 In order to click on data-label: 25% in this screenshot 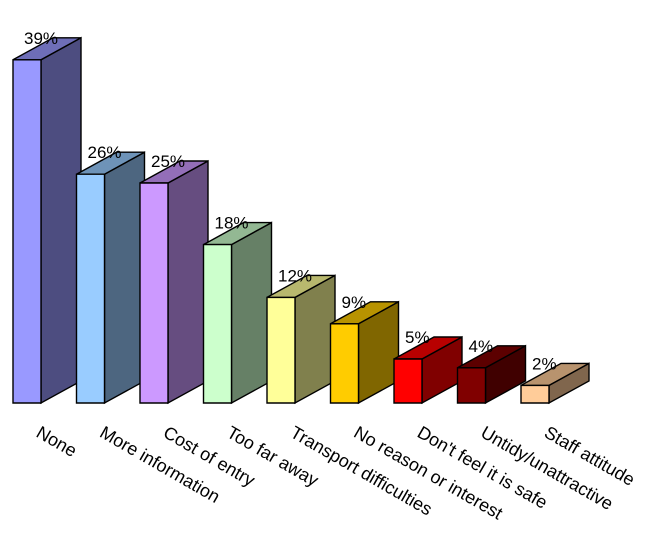, I will do `click(168, 161)`.